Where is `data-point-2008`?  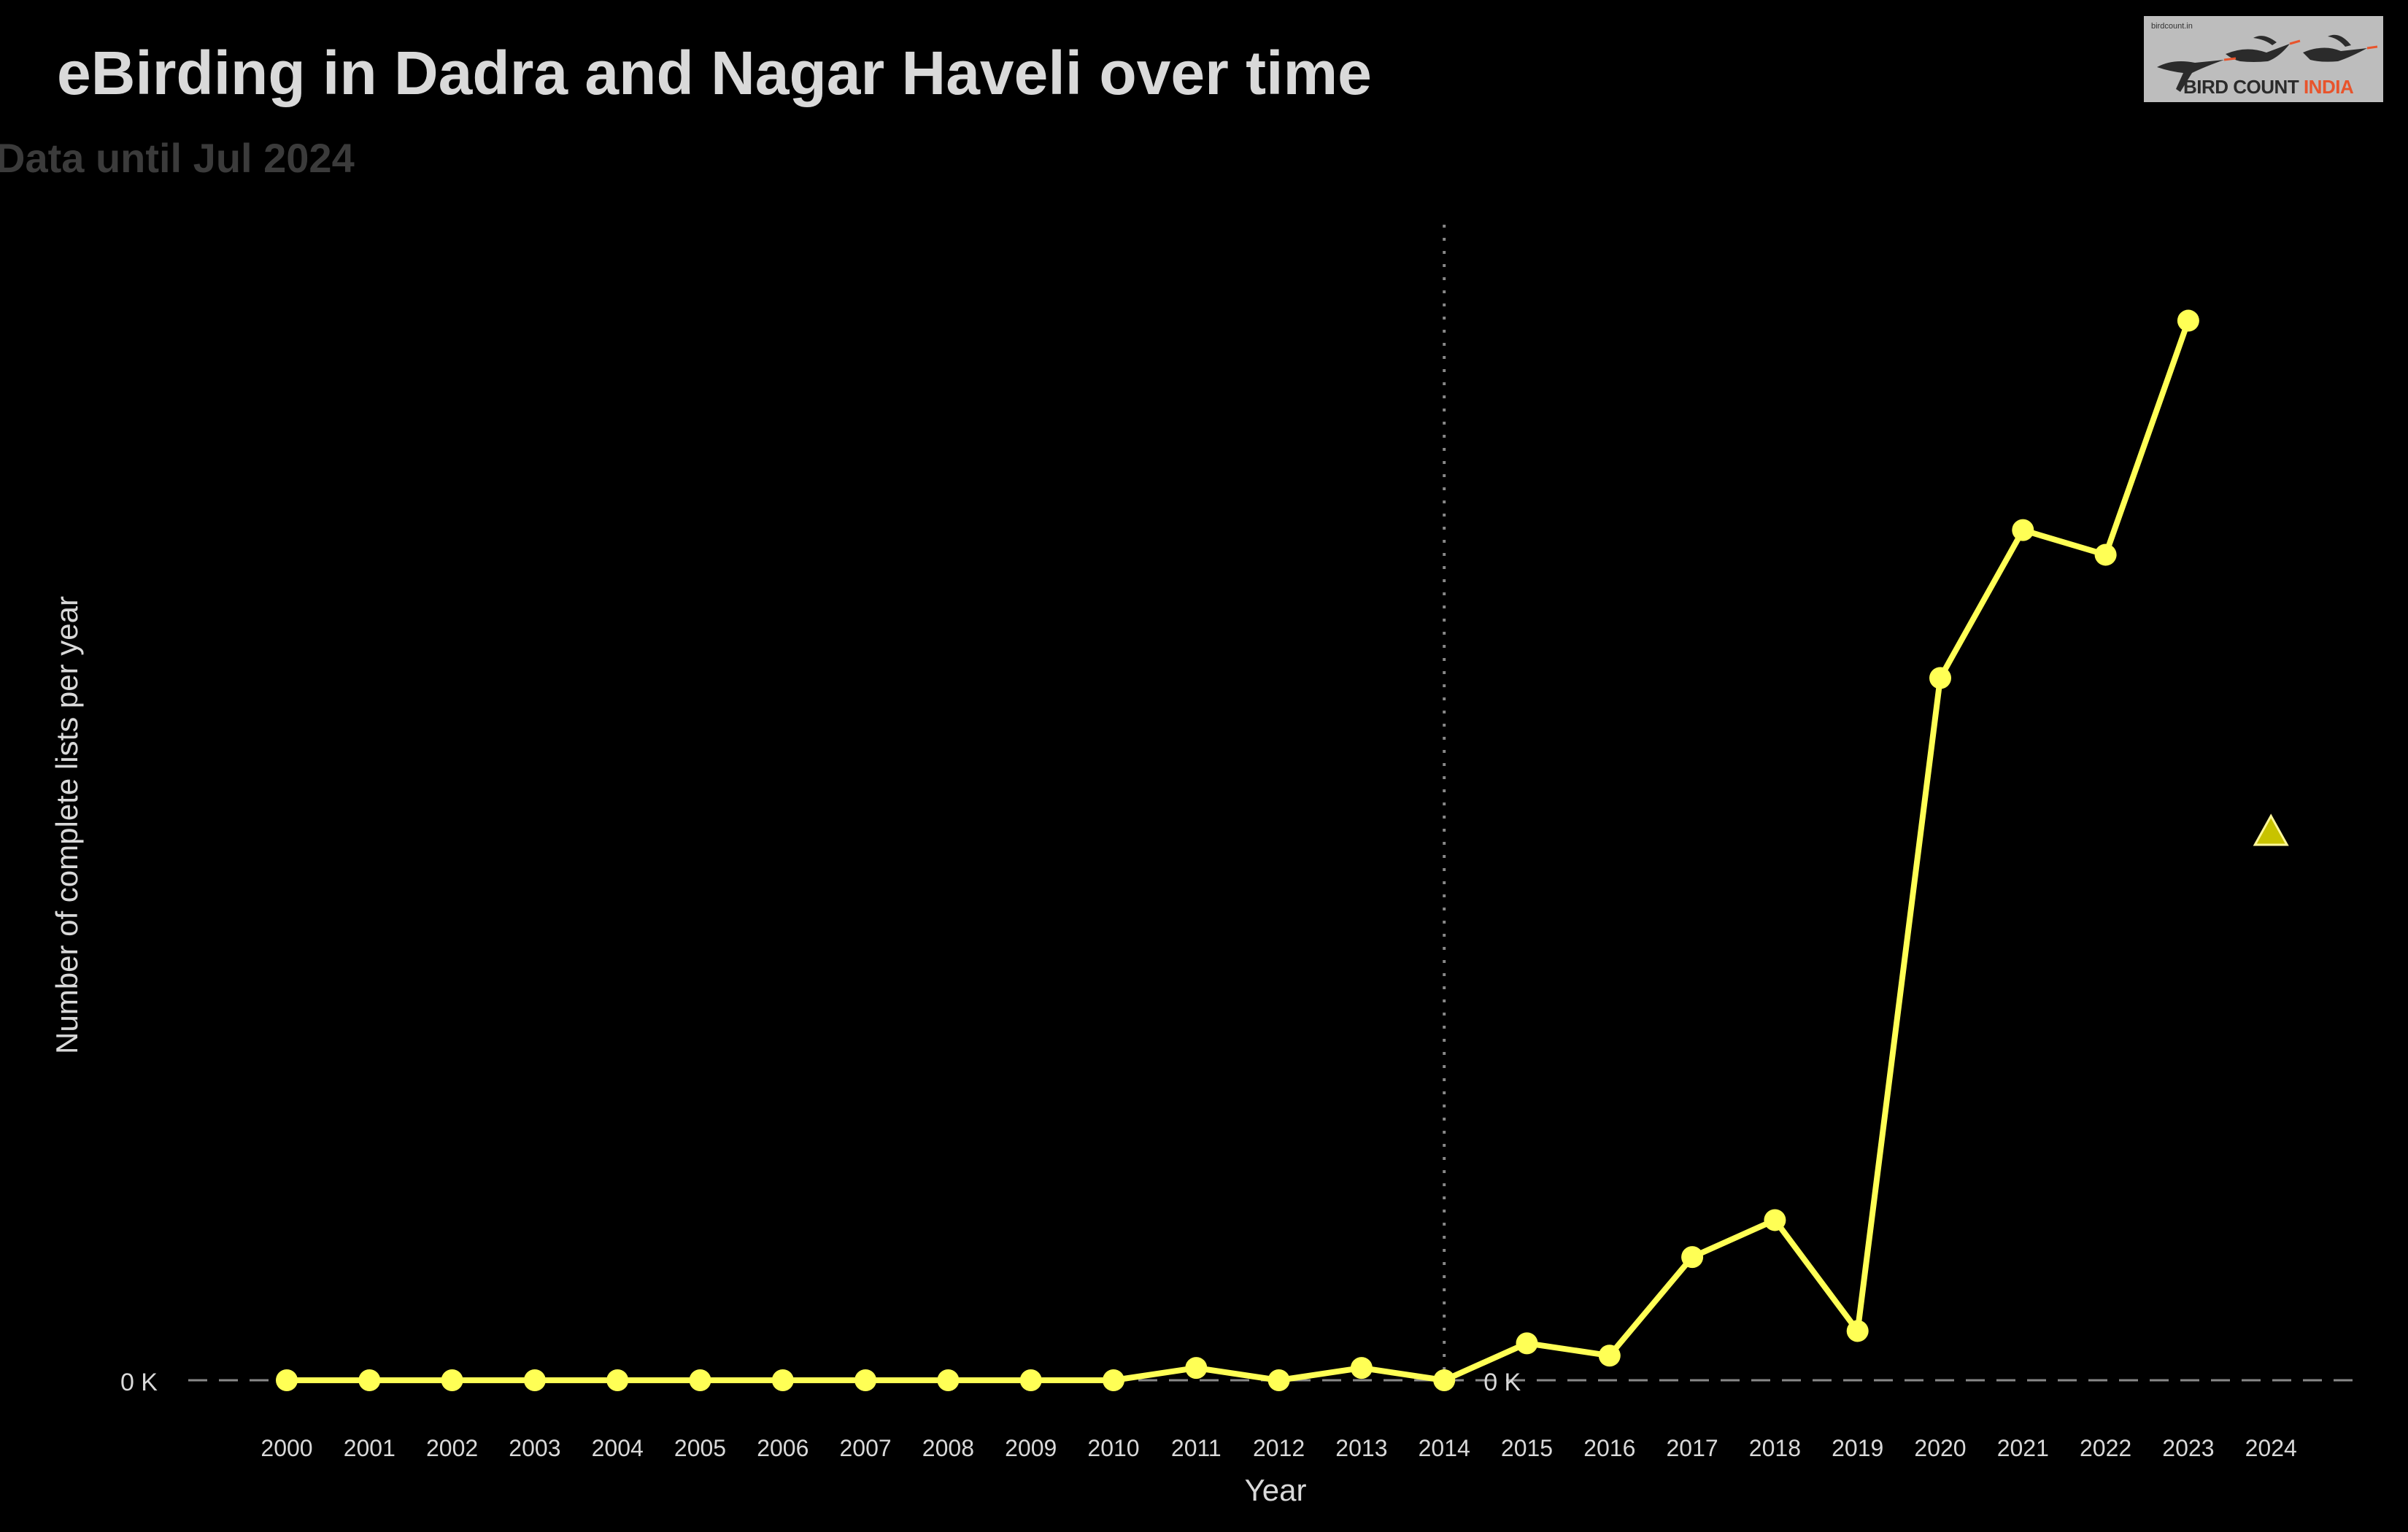 data-point-2008 is located at coordinates (948, 1380).